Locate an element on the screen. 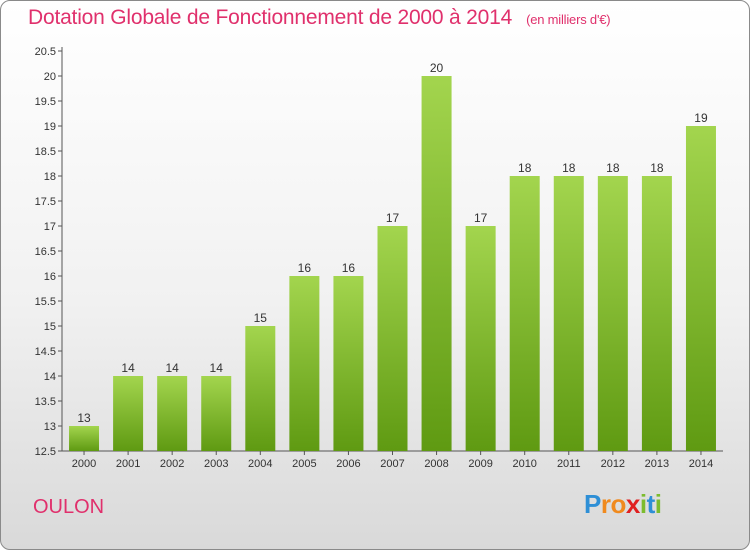 This screenshot has height=550, width=750. x-tick-label: 2012 is located at coordinates (613, 464).